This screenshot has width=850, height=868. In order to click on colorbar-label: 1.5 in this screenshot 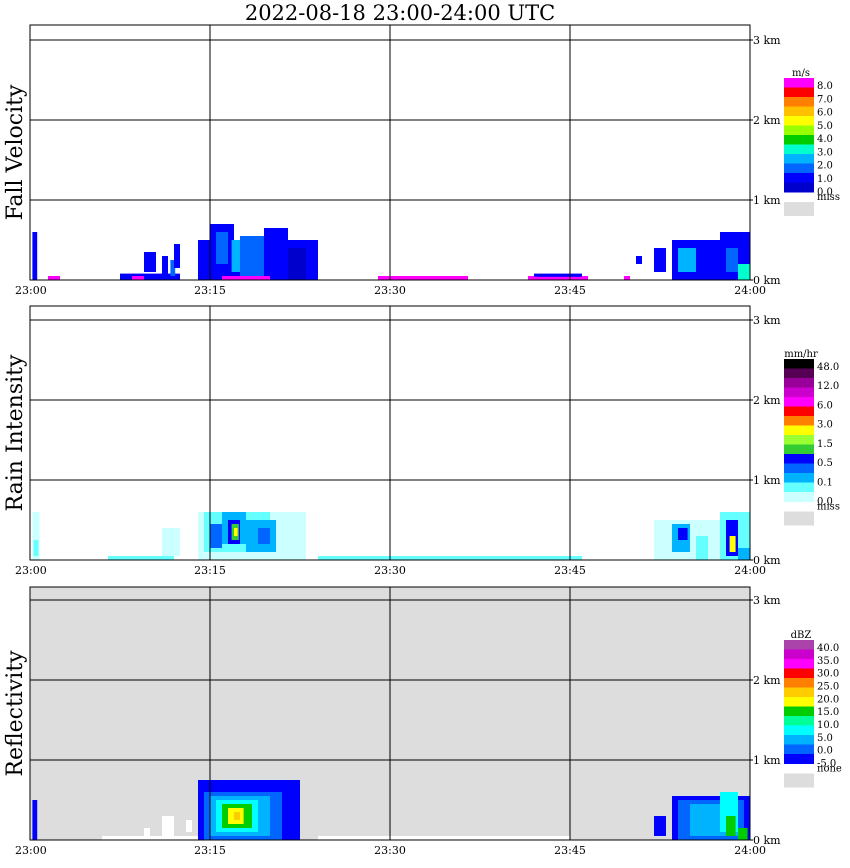, I will do `click(825, 444)`.